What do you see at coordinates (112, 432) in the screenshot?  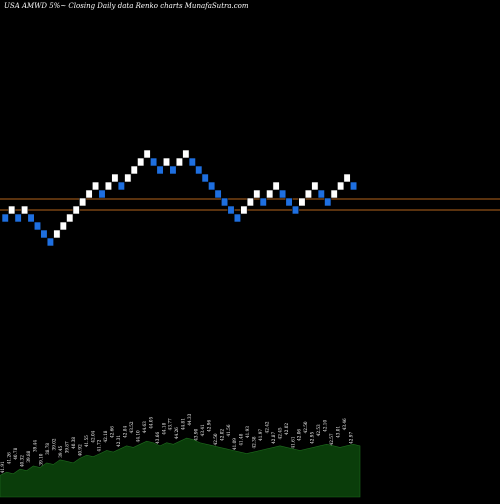 I see `brick-label: 42.66` at bounding box center [112, 432].